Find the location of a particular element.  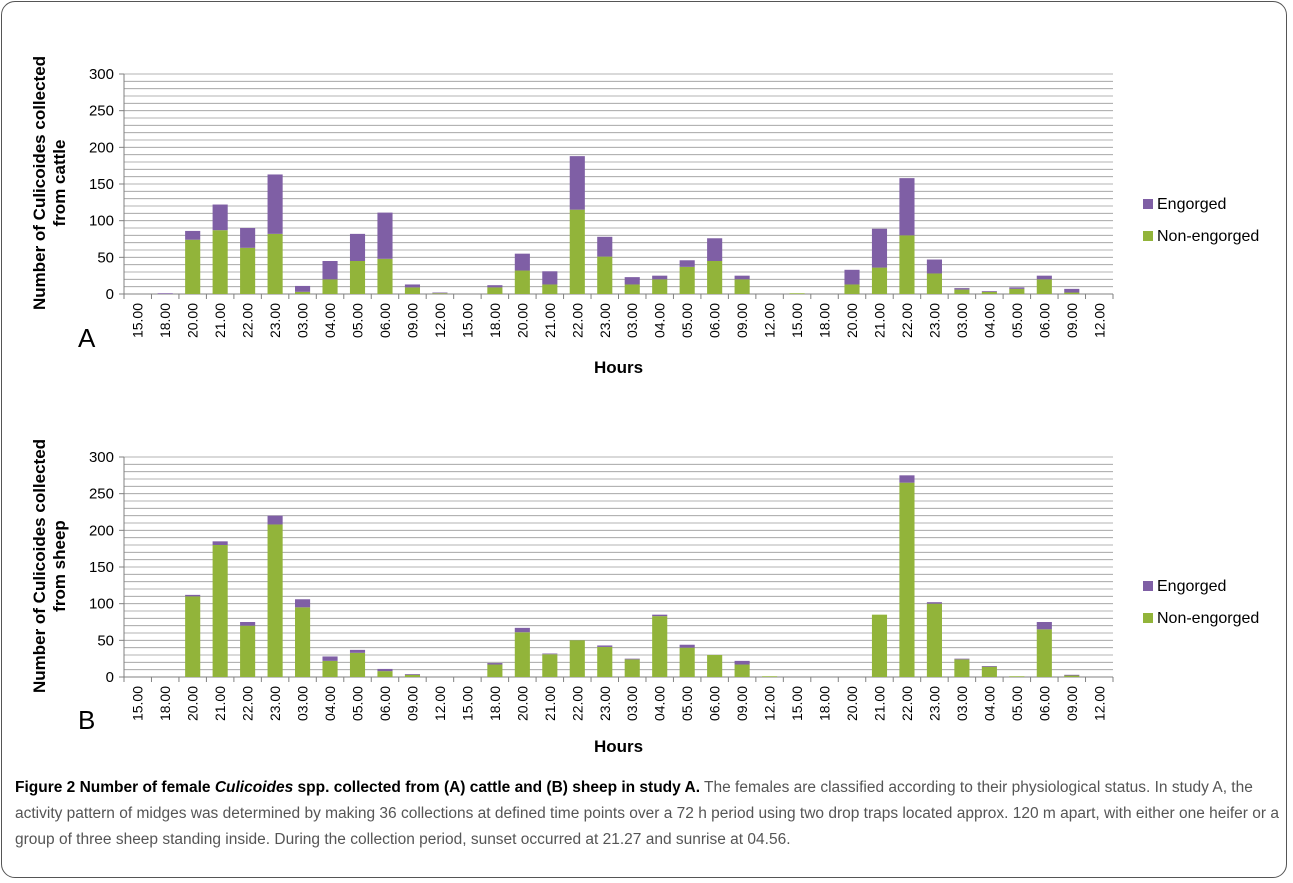

legend-label: Engorged is located at coordinates (1191, 586).